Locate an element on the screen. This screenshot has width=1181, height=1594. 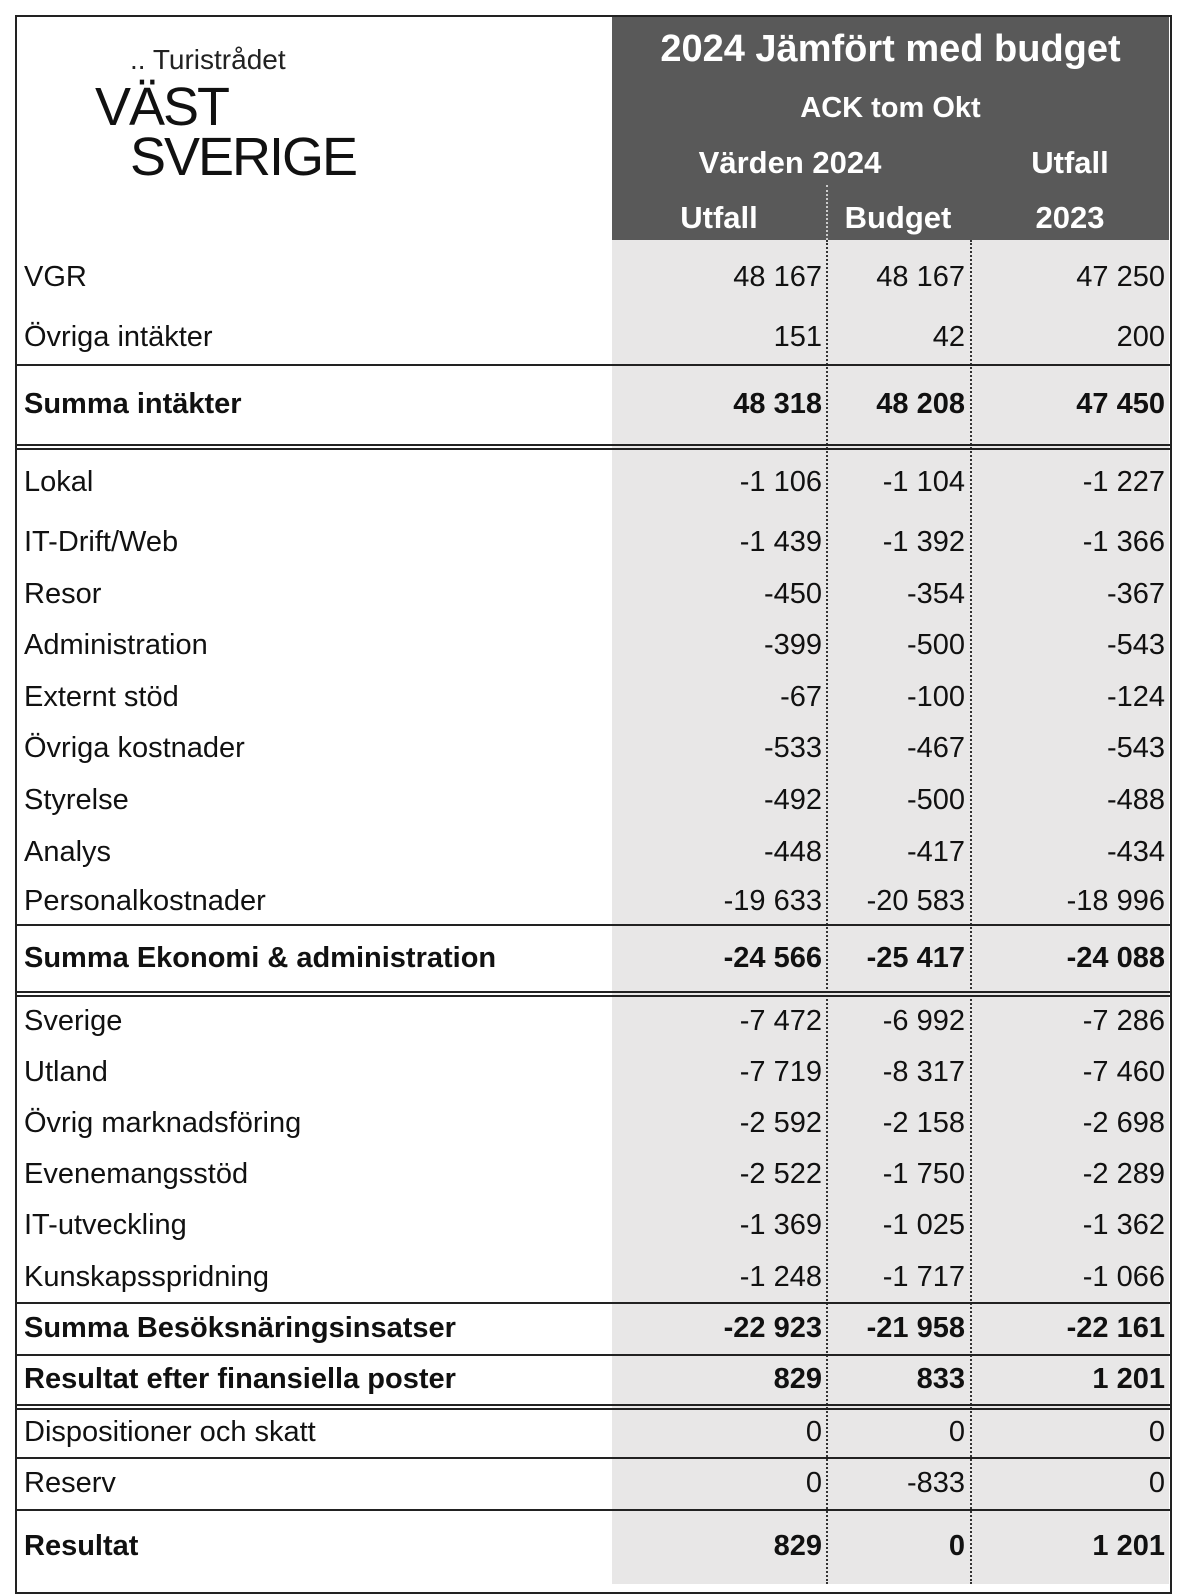
cell-value: -22 161 is located at coordinates (1115, 1328).